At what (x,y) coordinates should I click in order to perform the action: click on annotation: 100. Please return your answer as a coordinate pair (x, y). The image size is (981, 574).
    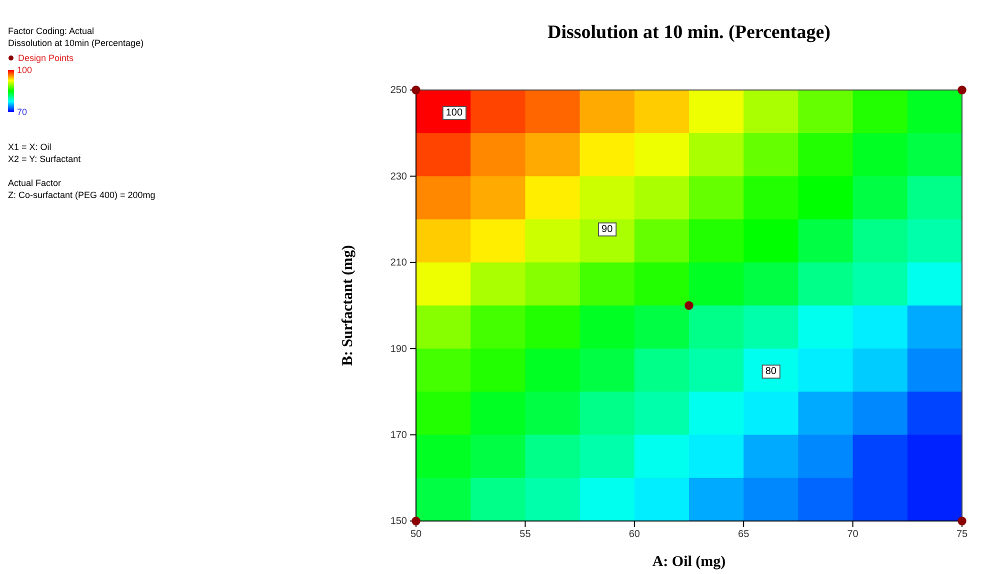
    Looking at the image, I should click on (454, 113).